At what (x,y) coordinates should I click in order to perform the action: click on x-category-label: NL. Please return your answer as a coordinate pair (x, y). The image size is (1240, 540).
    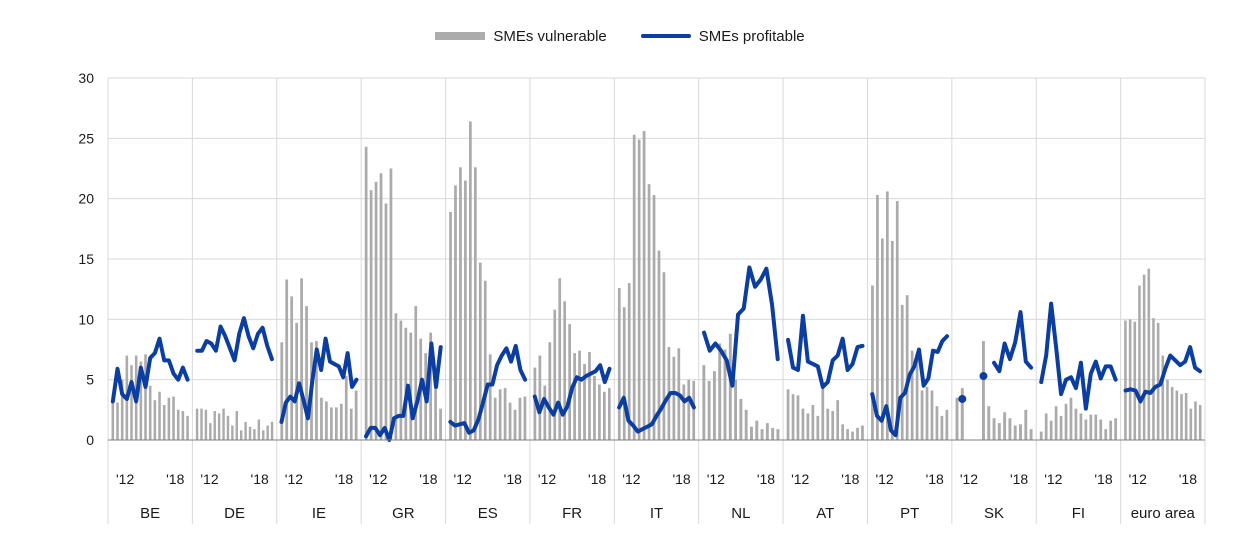
    Looking at the image, I should click on (740, 513).